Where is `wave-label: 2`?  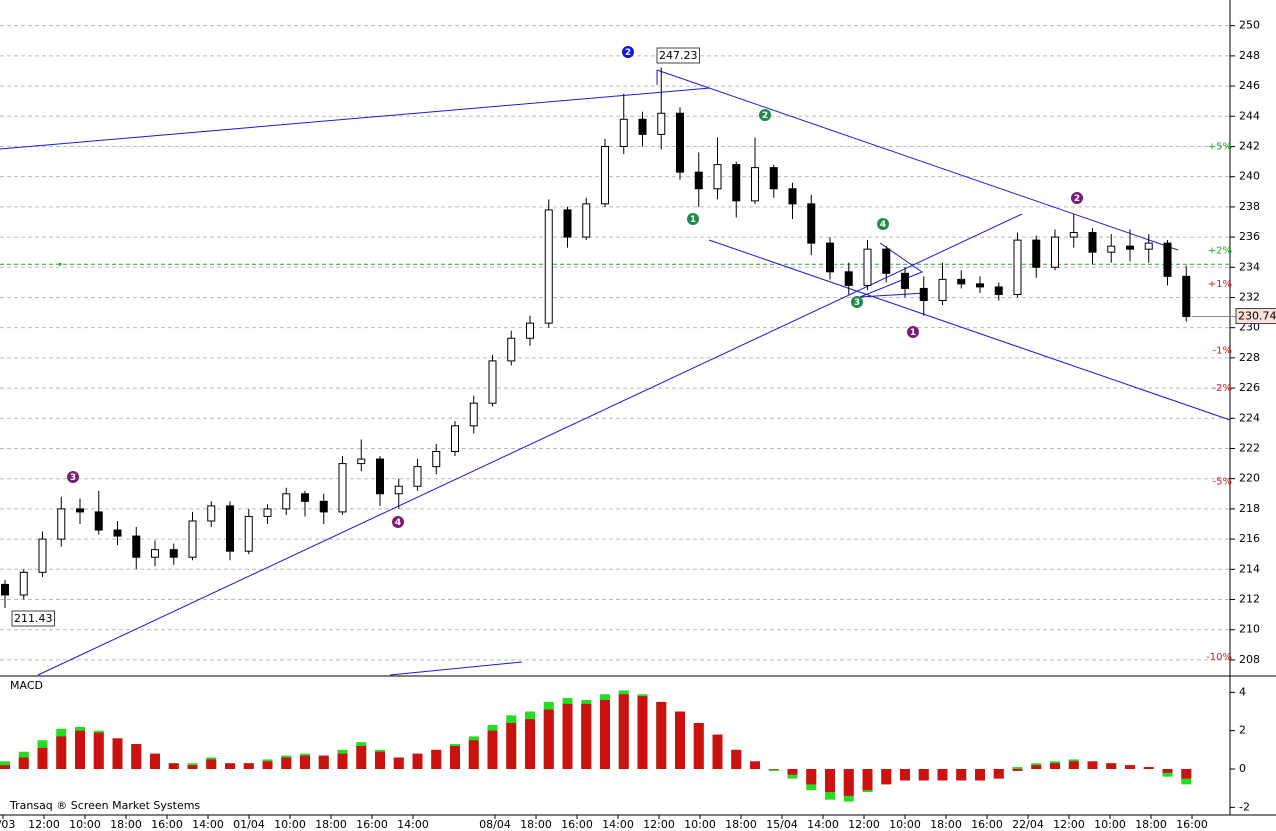 wave-label: 2 is located at coordinates (628, 53).